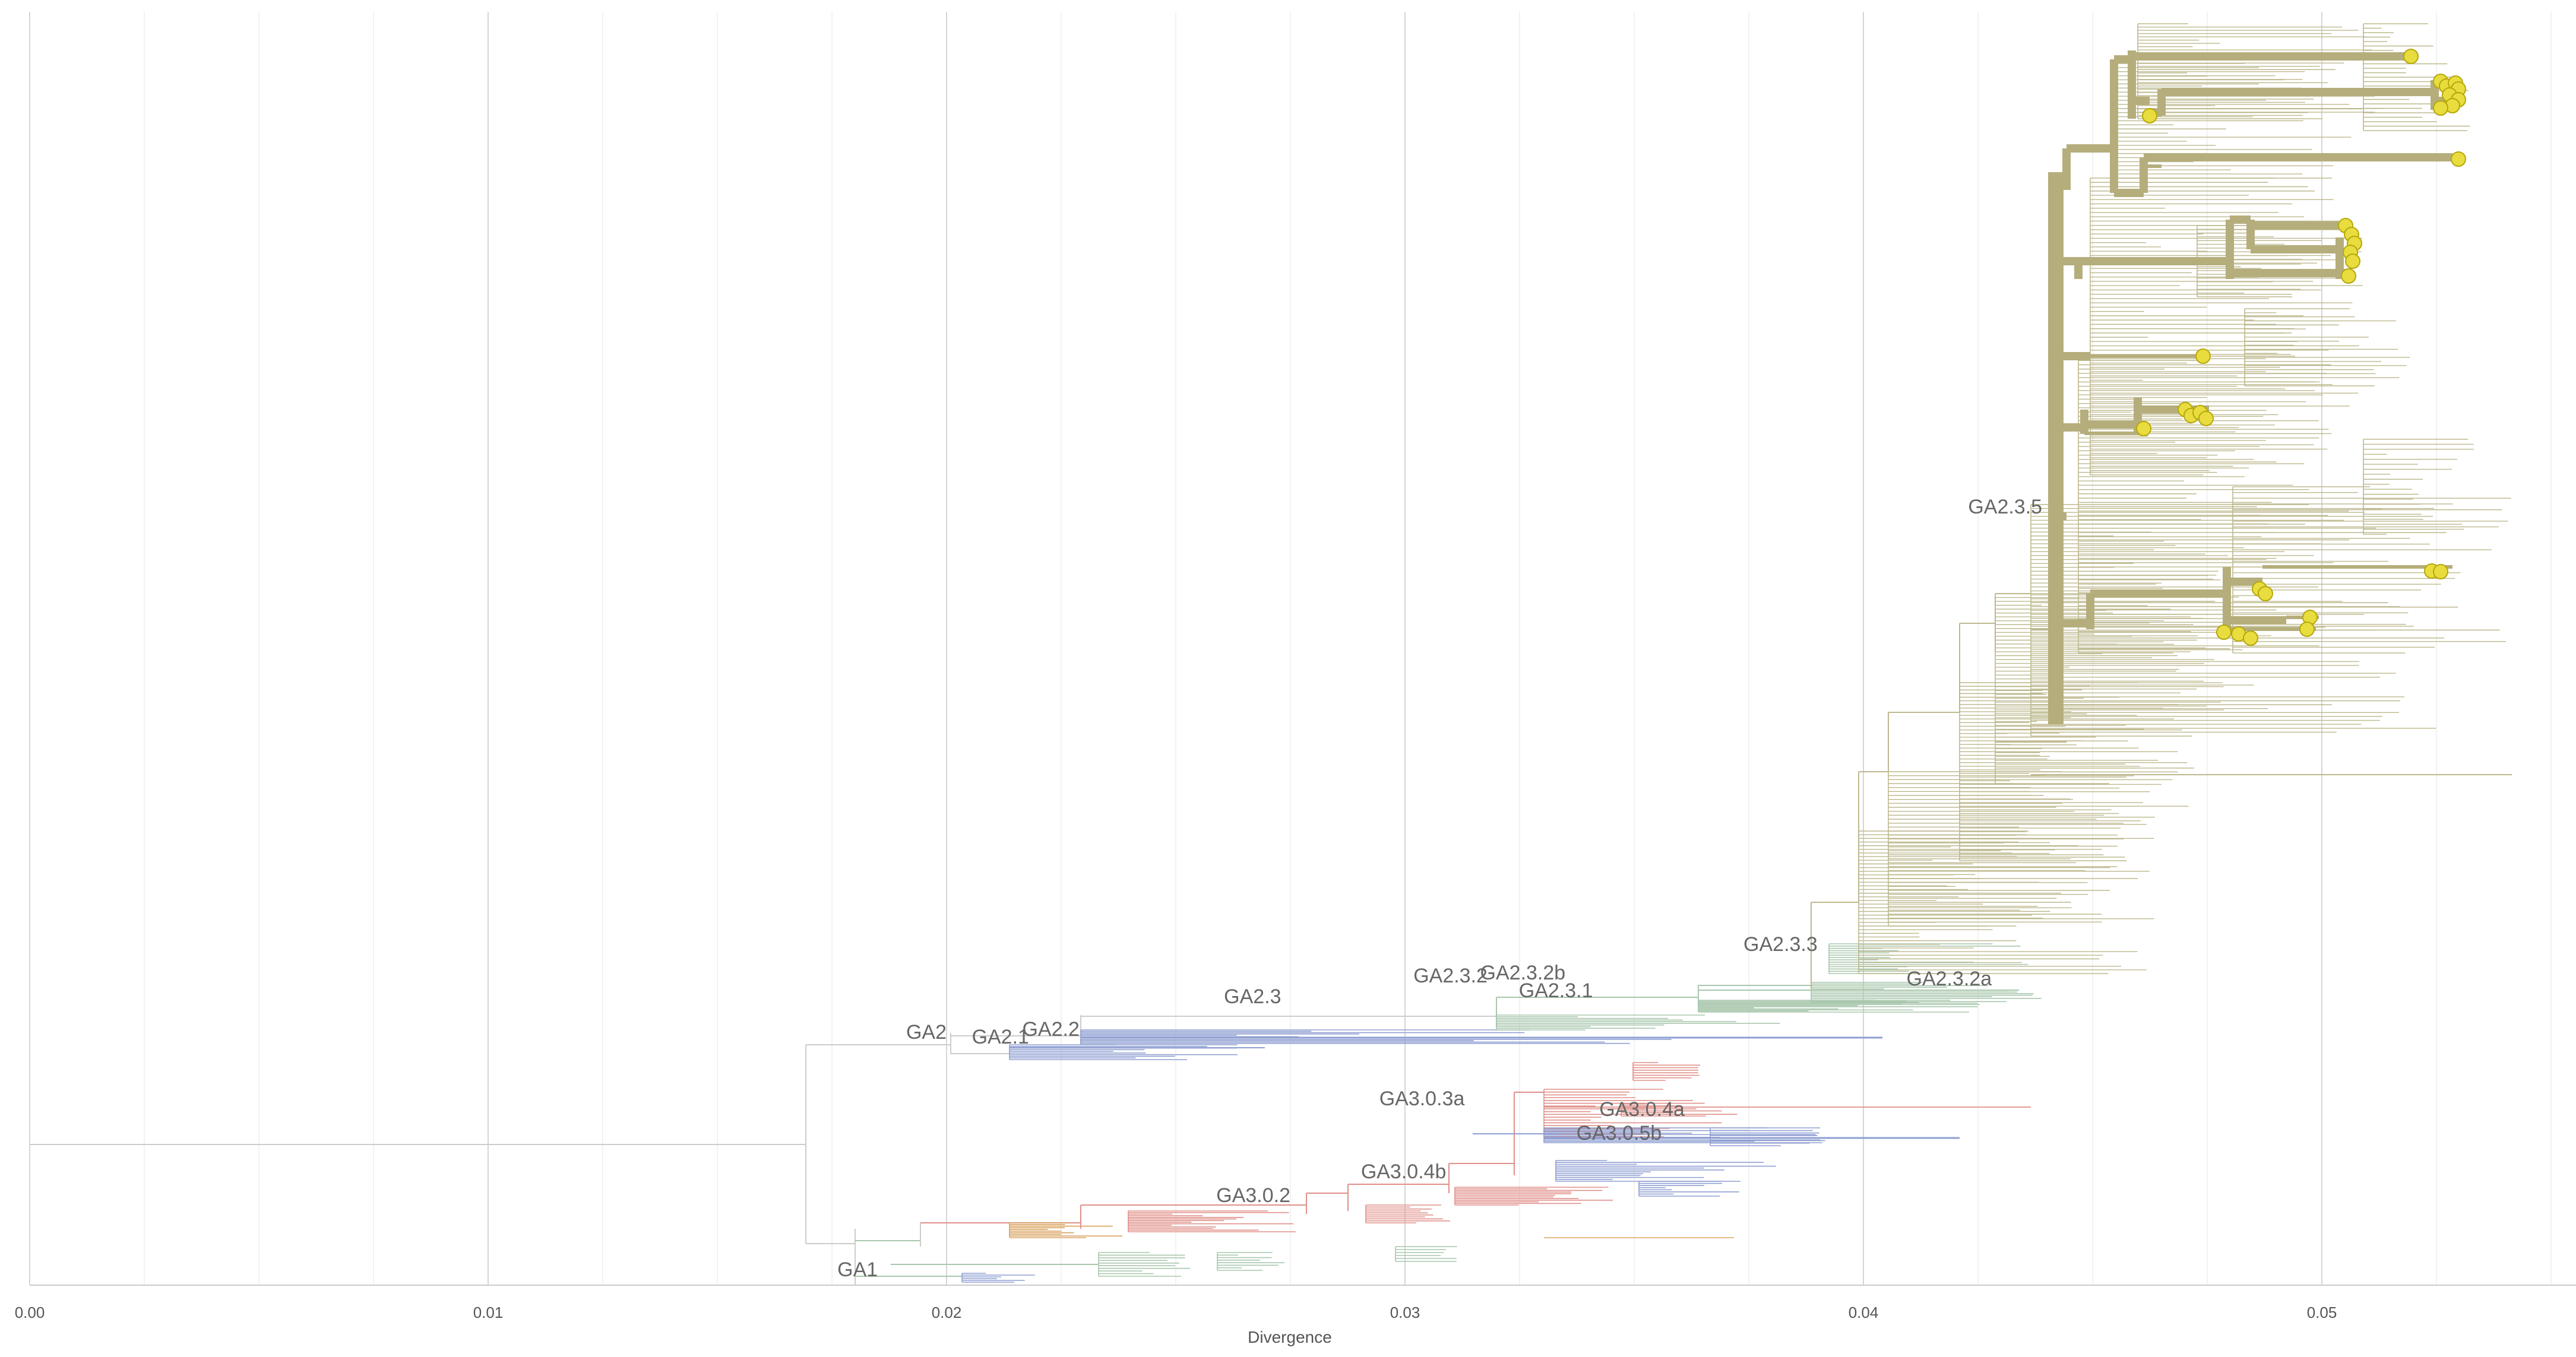  What do you see at coordinates (2005, 507) in the screenshot?
I see `clade-label: GA2.3.5` at bounding box center [2005, 507].